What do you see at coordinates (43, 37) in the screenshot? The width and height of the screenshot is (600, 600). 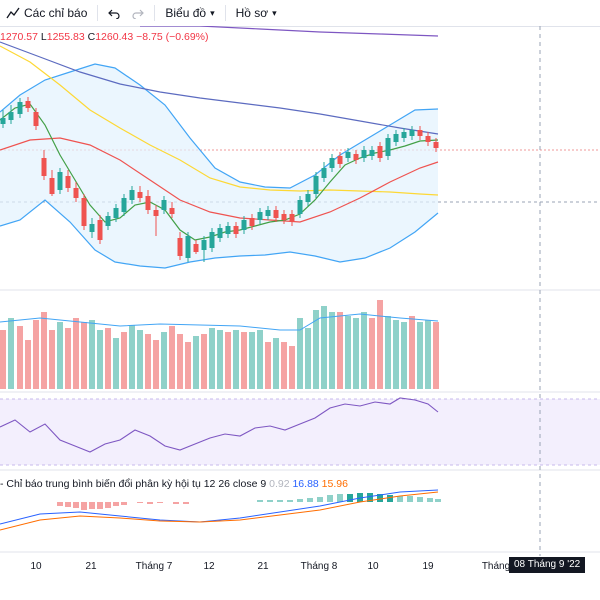 I see `ohlc-low-label: L` at bounding box center [43, 37].